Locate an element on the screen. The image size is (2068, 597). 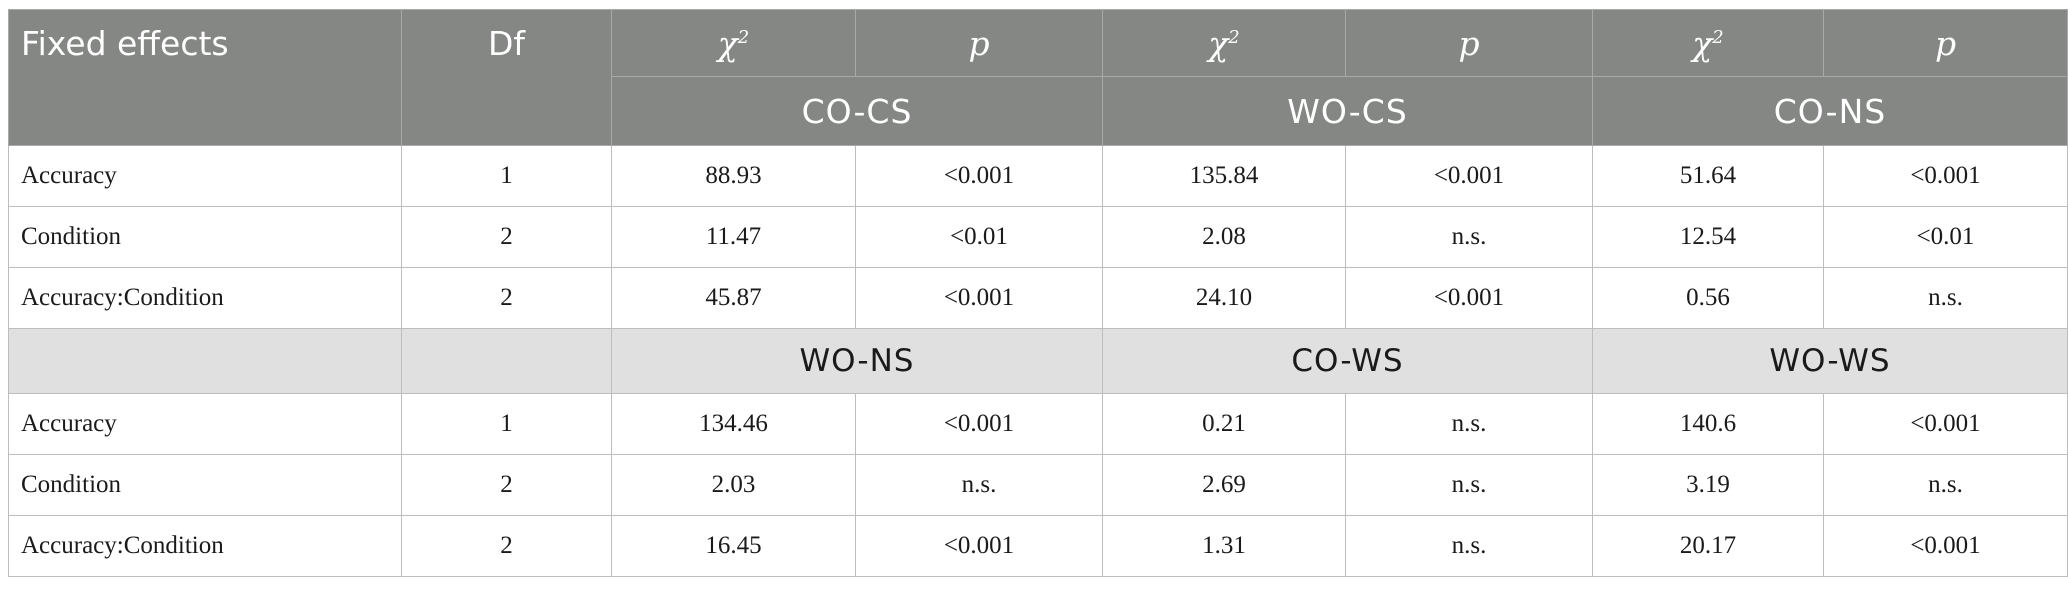
section-header-row: WO-NS CO-WS WO-WS is located at coordinates (1038, 361).